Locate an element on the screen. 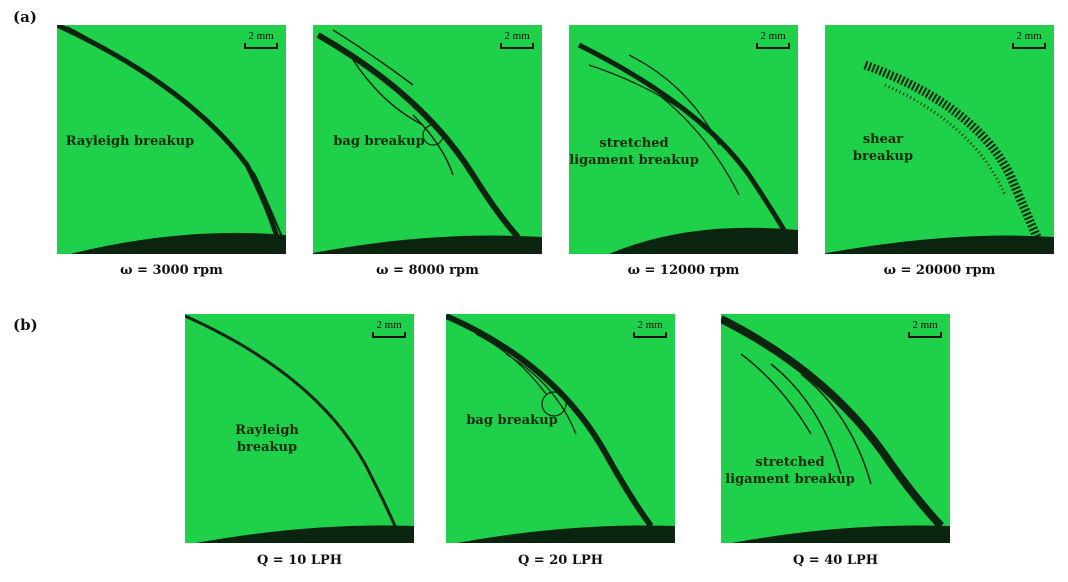 This screenshot has height=582, width=1068. caption-a1: ω = 3000 rpm is located at coordinates (171, 270).